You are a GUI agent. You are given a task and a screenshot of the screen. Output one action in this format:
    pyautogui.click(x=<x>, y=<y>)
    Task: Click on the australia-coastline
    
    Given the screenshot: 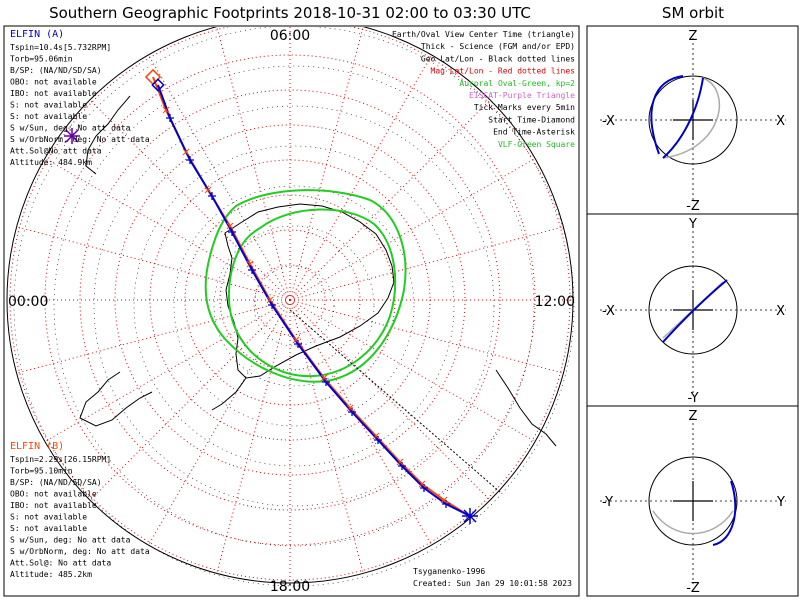 What is the action you would take?
    pyautogui.click(x=526, y=408)
    